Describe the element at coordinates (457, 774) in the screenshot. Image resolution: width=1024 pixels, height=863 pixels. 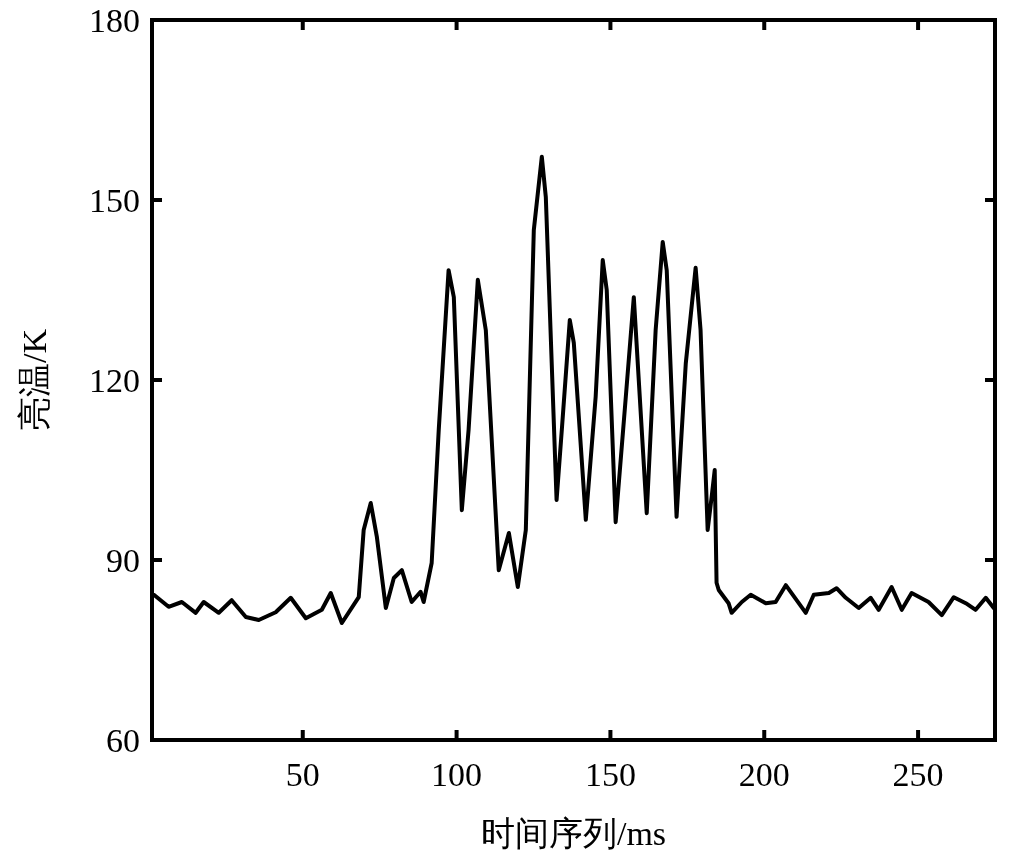
I see `x-tick-label: 100` at that location.